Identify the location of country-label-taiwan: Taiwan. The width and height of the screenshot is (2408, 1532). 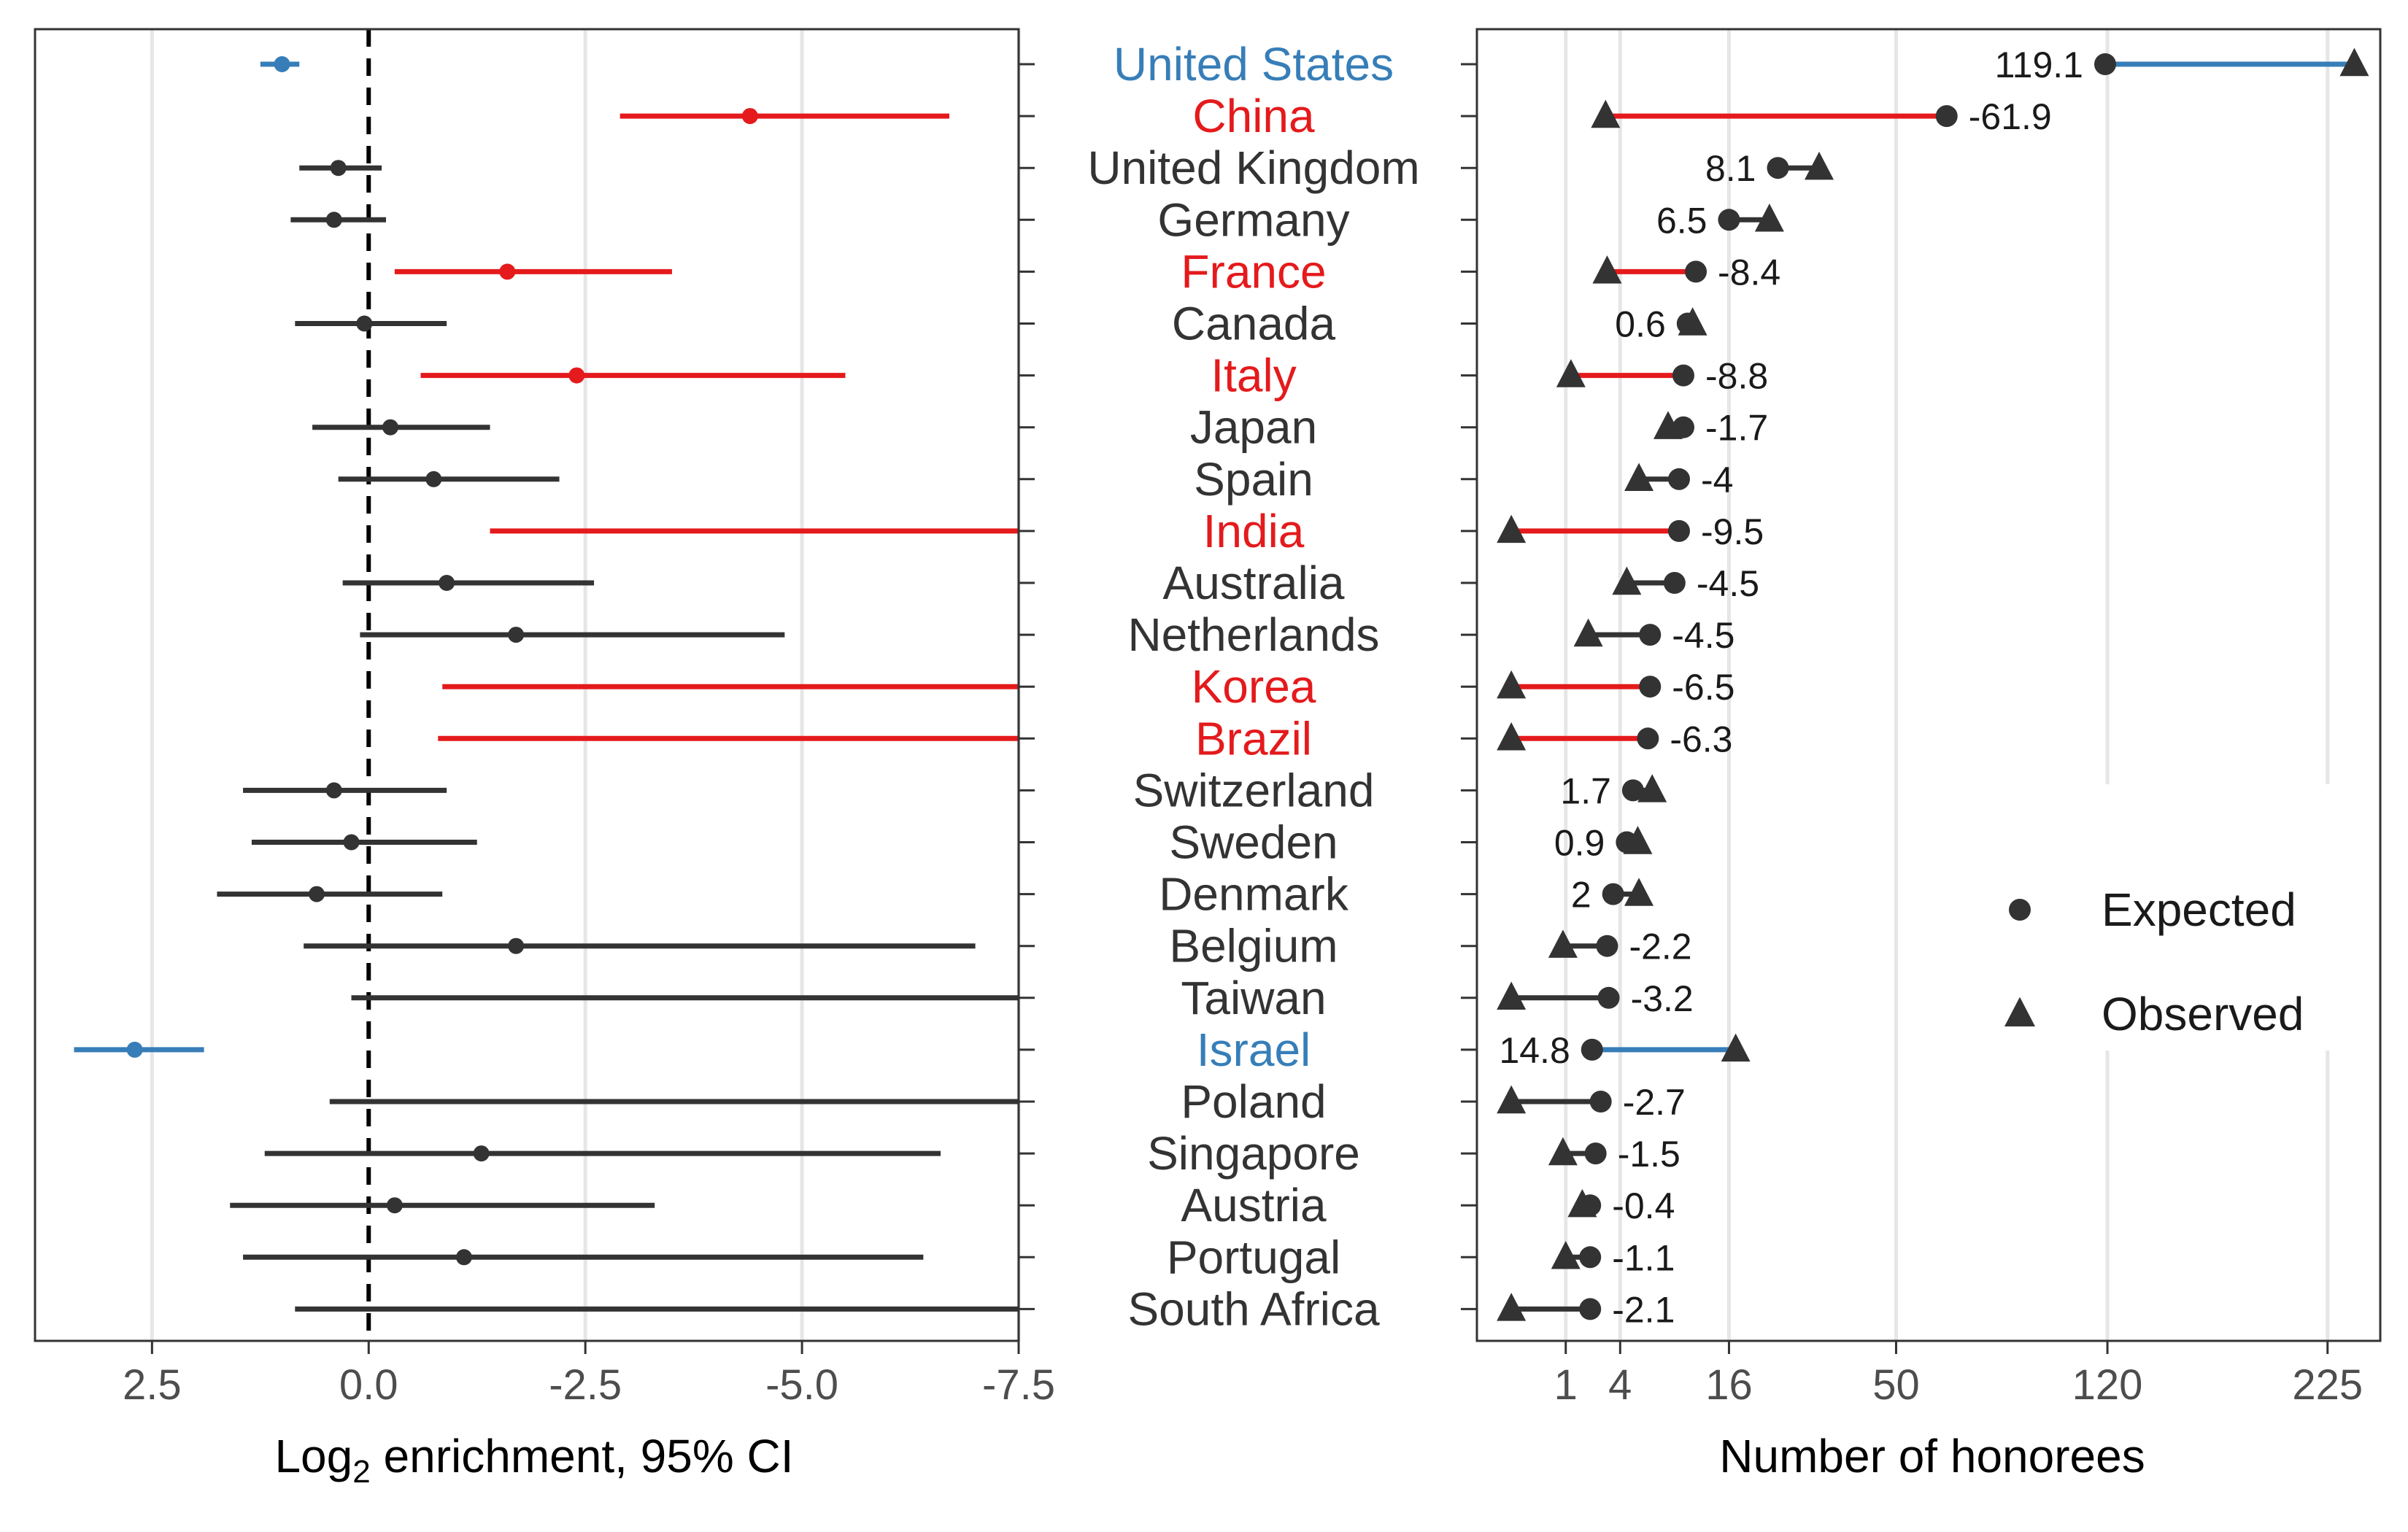
(1253, 998).